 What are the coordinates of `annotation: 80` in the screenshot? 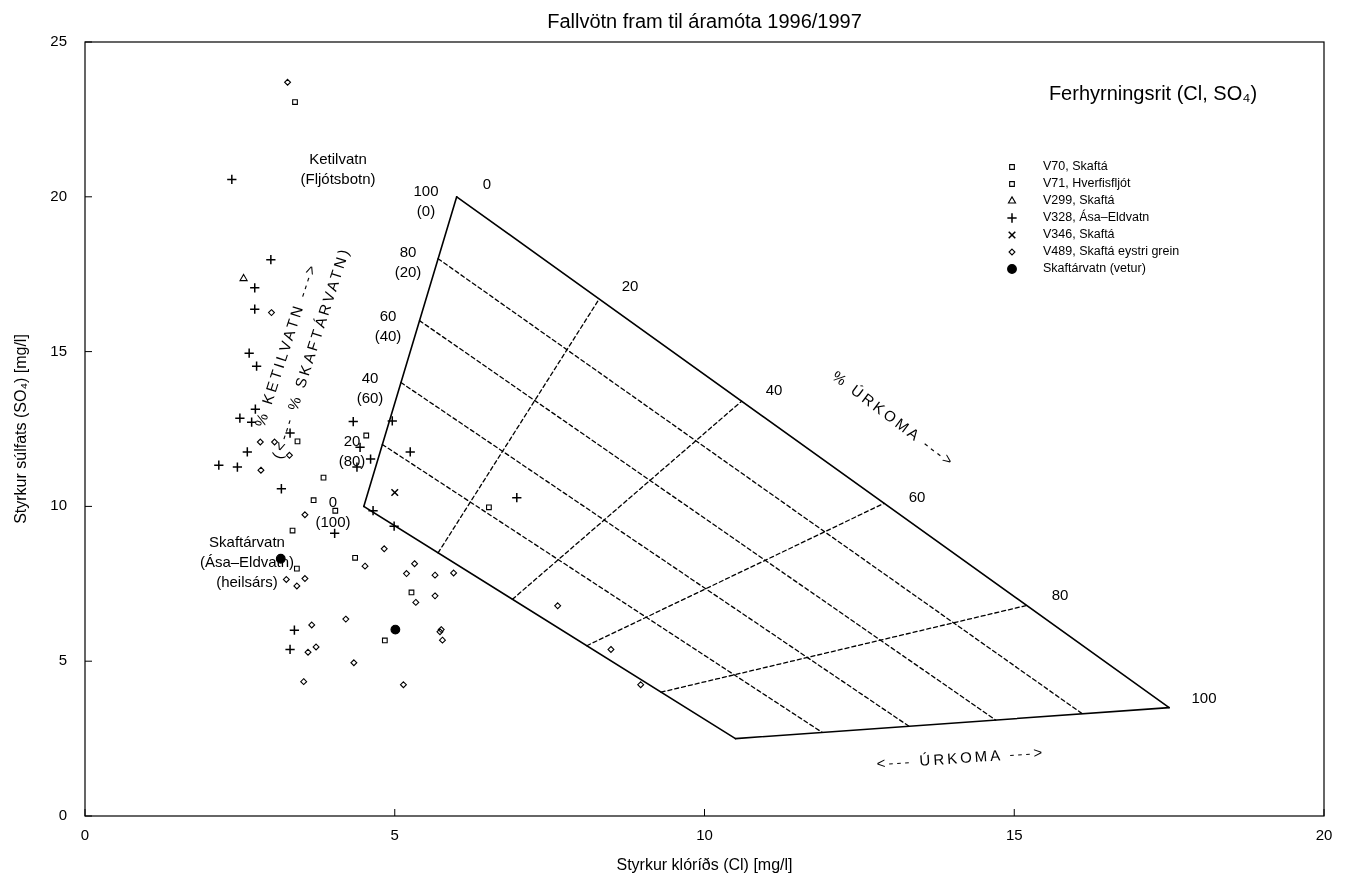 It's located at (1060, 594).